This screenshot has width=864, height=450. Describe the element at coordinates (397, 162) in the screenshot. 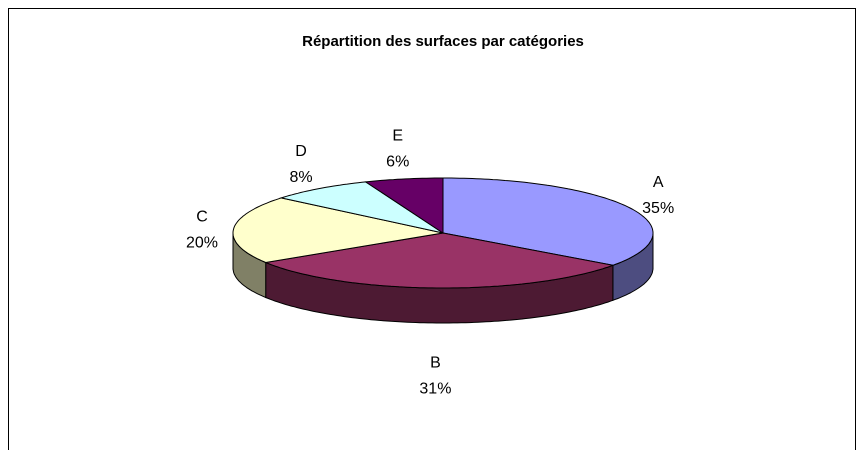

I see `data-label-value: 6%` at that location.